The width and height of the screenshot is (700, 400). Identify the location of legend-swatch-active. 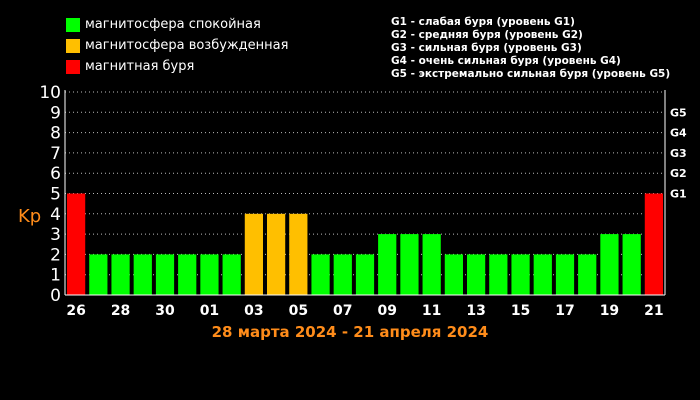
(73, 45).